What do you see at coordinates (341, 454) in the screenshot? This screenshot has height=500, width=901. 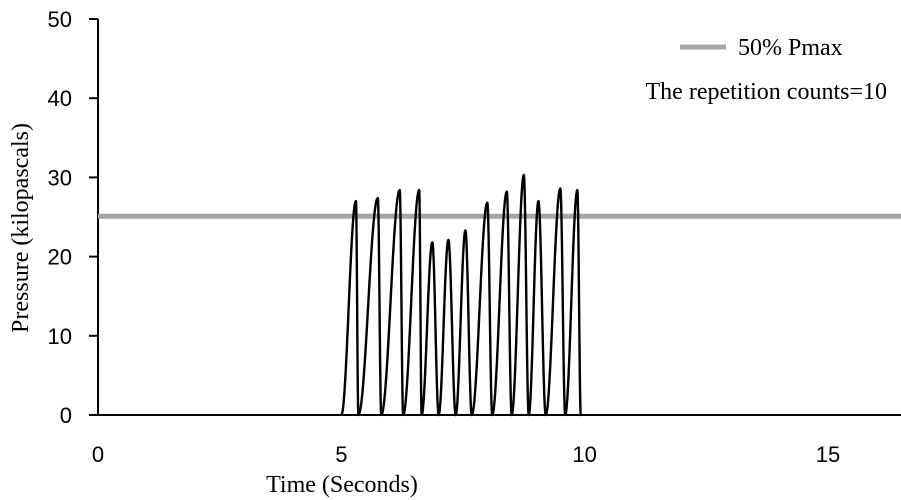 I see `x-tick-label: 5` at bounding box center [341, 454].